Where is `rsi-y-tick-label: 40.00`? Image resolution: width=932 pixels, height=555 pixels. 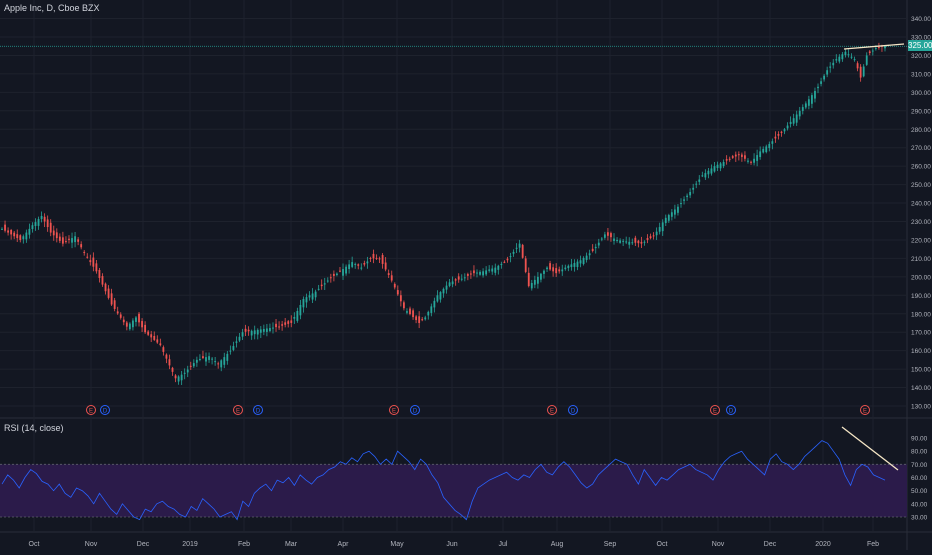
rsi-y-tick-label: 40.00 is located at coordinates (919, 504).